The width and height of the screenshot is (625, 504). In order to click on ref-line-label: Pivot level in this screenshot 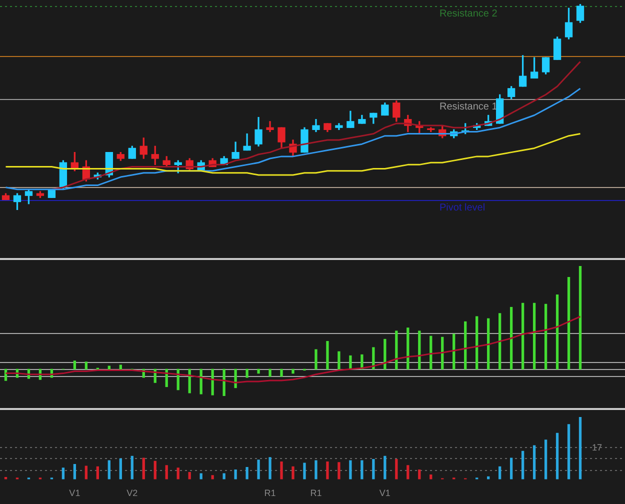, I will do `click(463, 208)`.